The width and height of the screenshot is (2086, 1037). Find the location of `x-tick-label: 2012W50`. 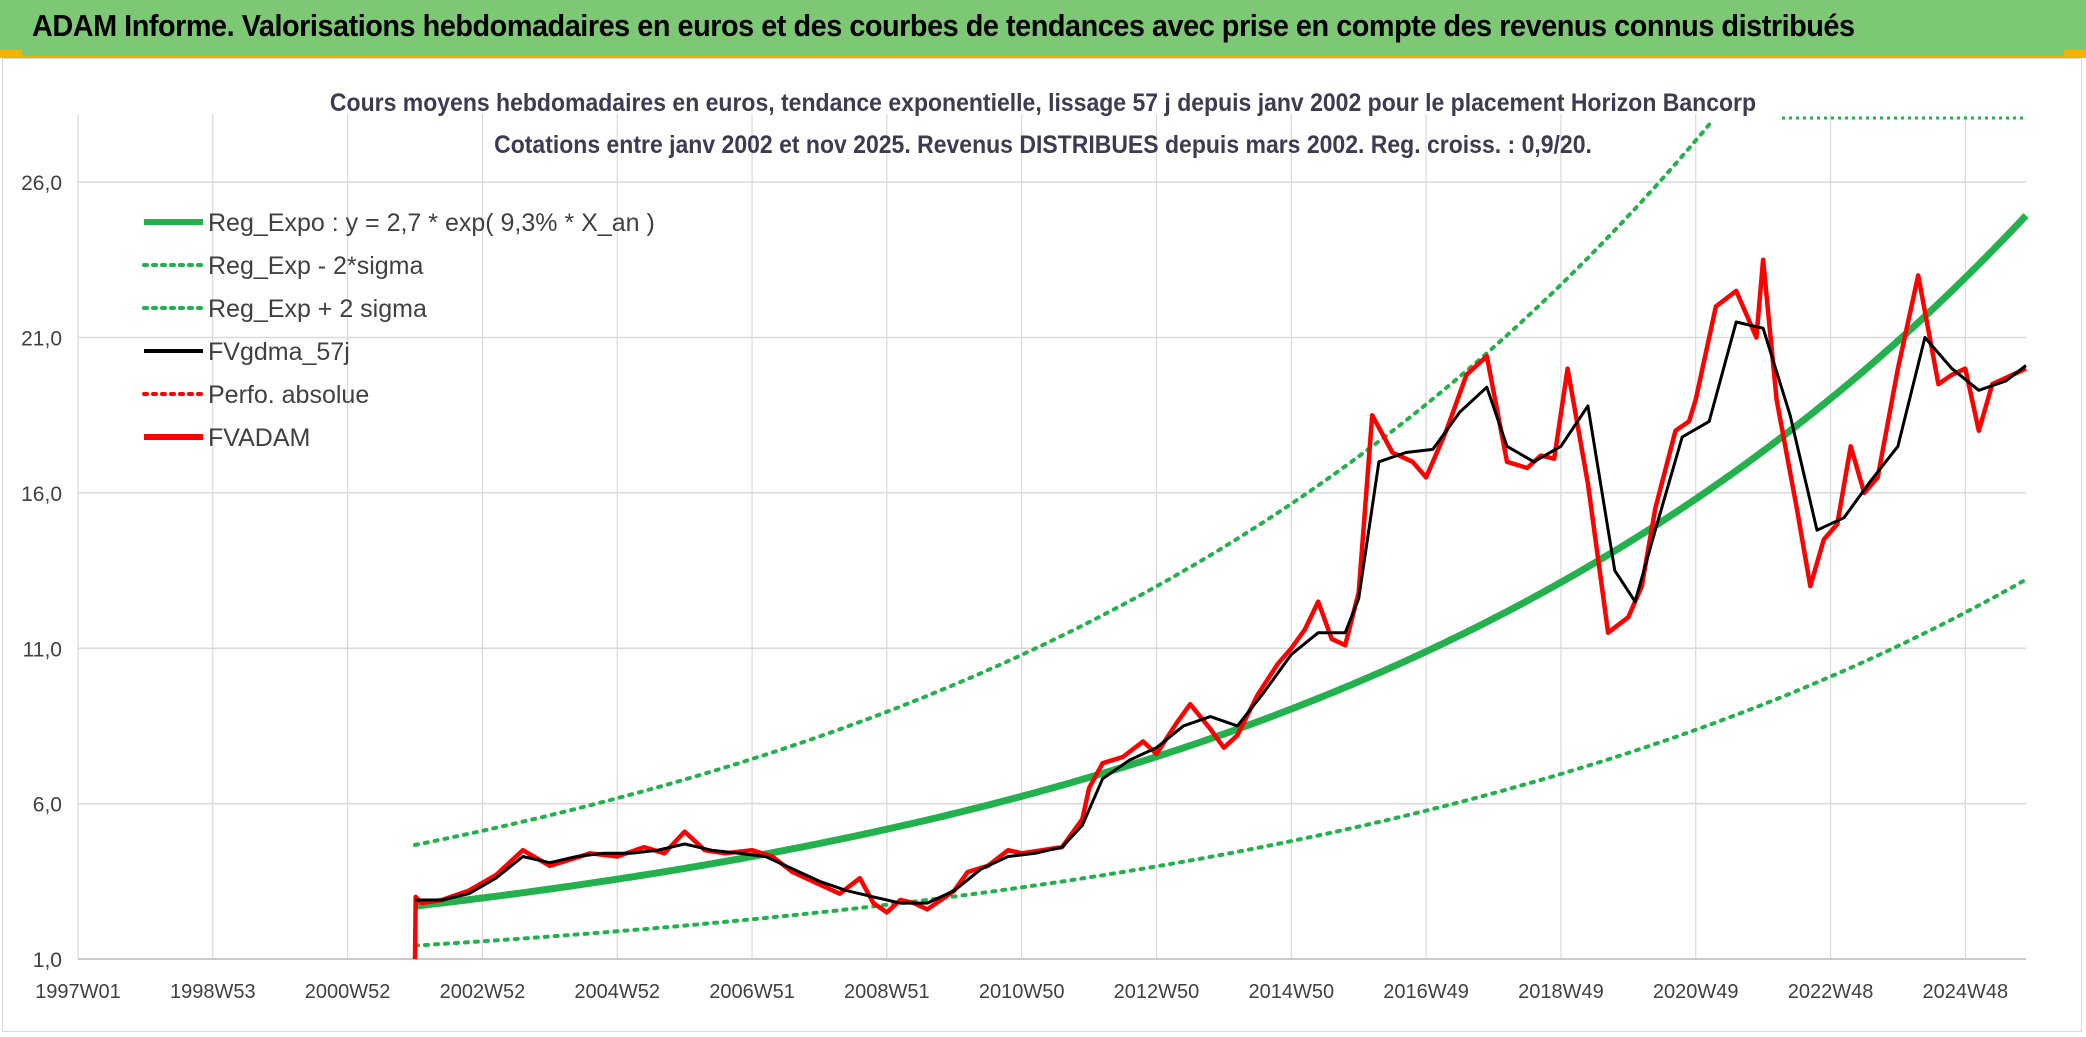

x-tick-label: 2012W50 is located at coordinates (1157, 992).